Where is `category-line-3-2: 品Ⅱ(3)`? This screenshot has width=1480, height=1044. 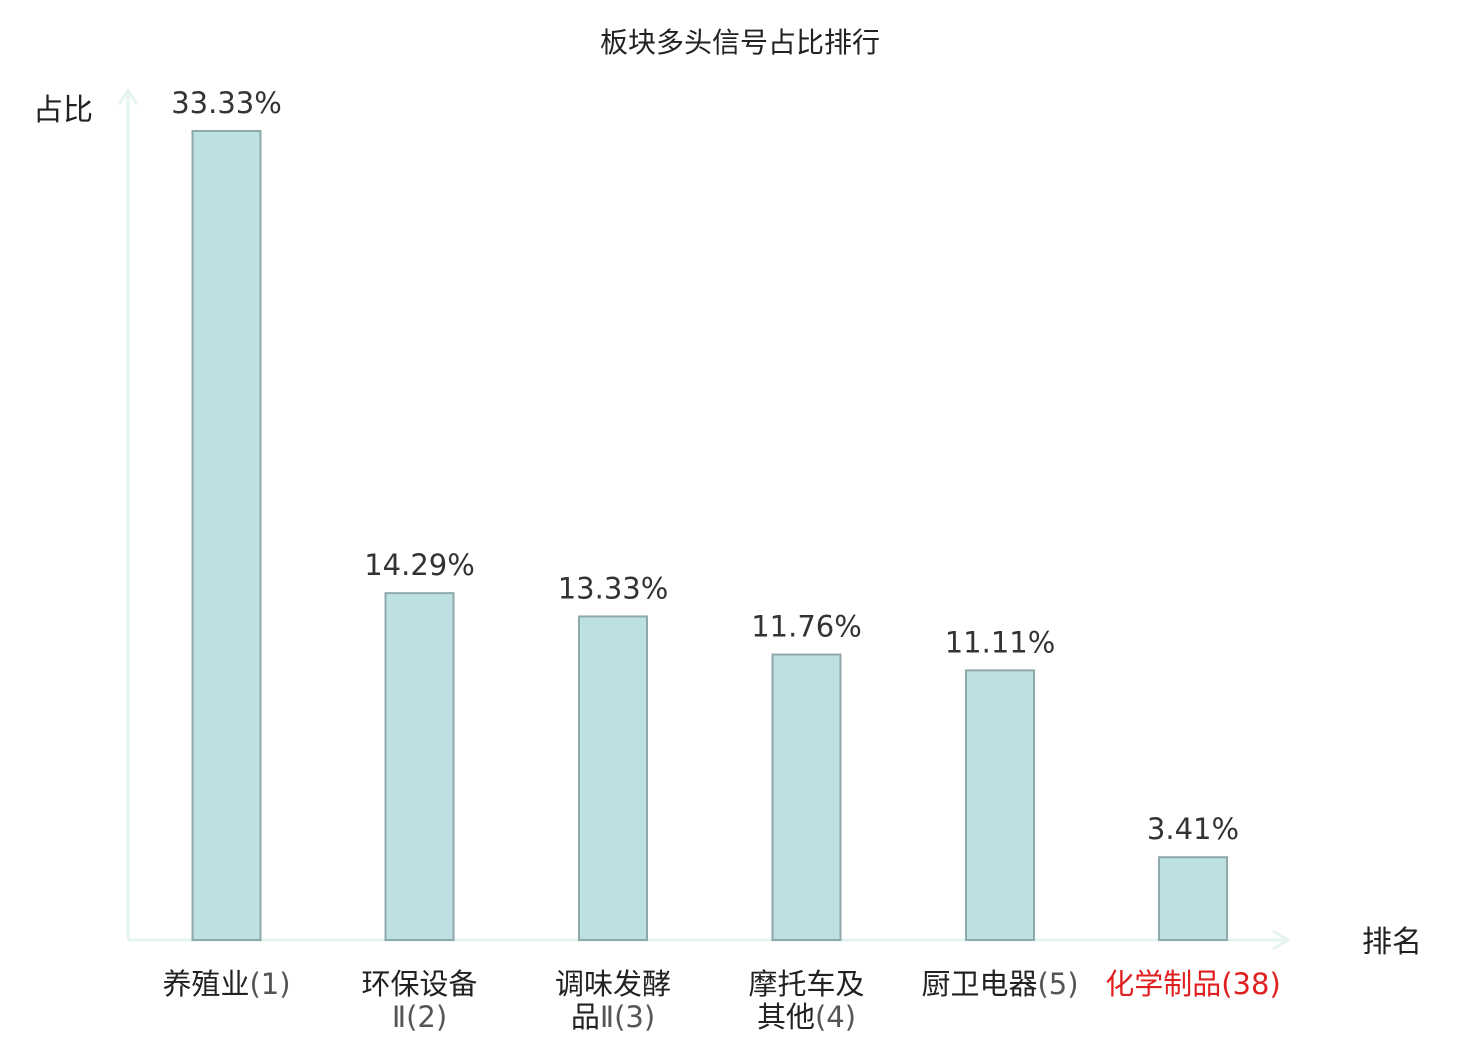 category-line-3-2: 品Ⅱ(3) is located at coordinates (613, 1017).